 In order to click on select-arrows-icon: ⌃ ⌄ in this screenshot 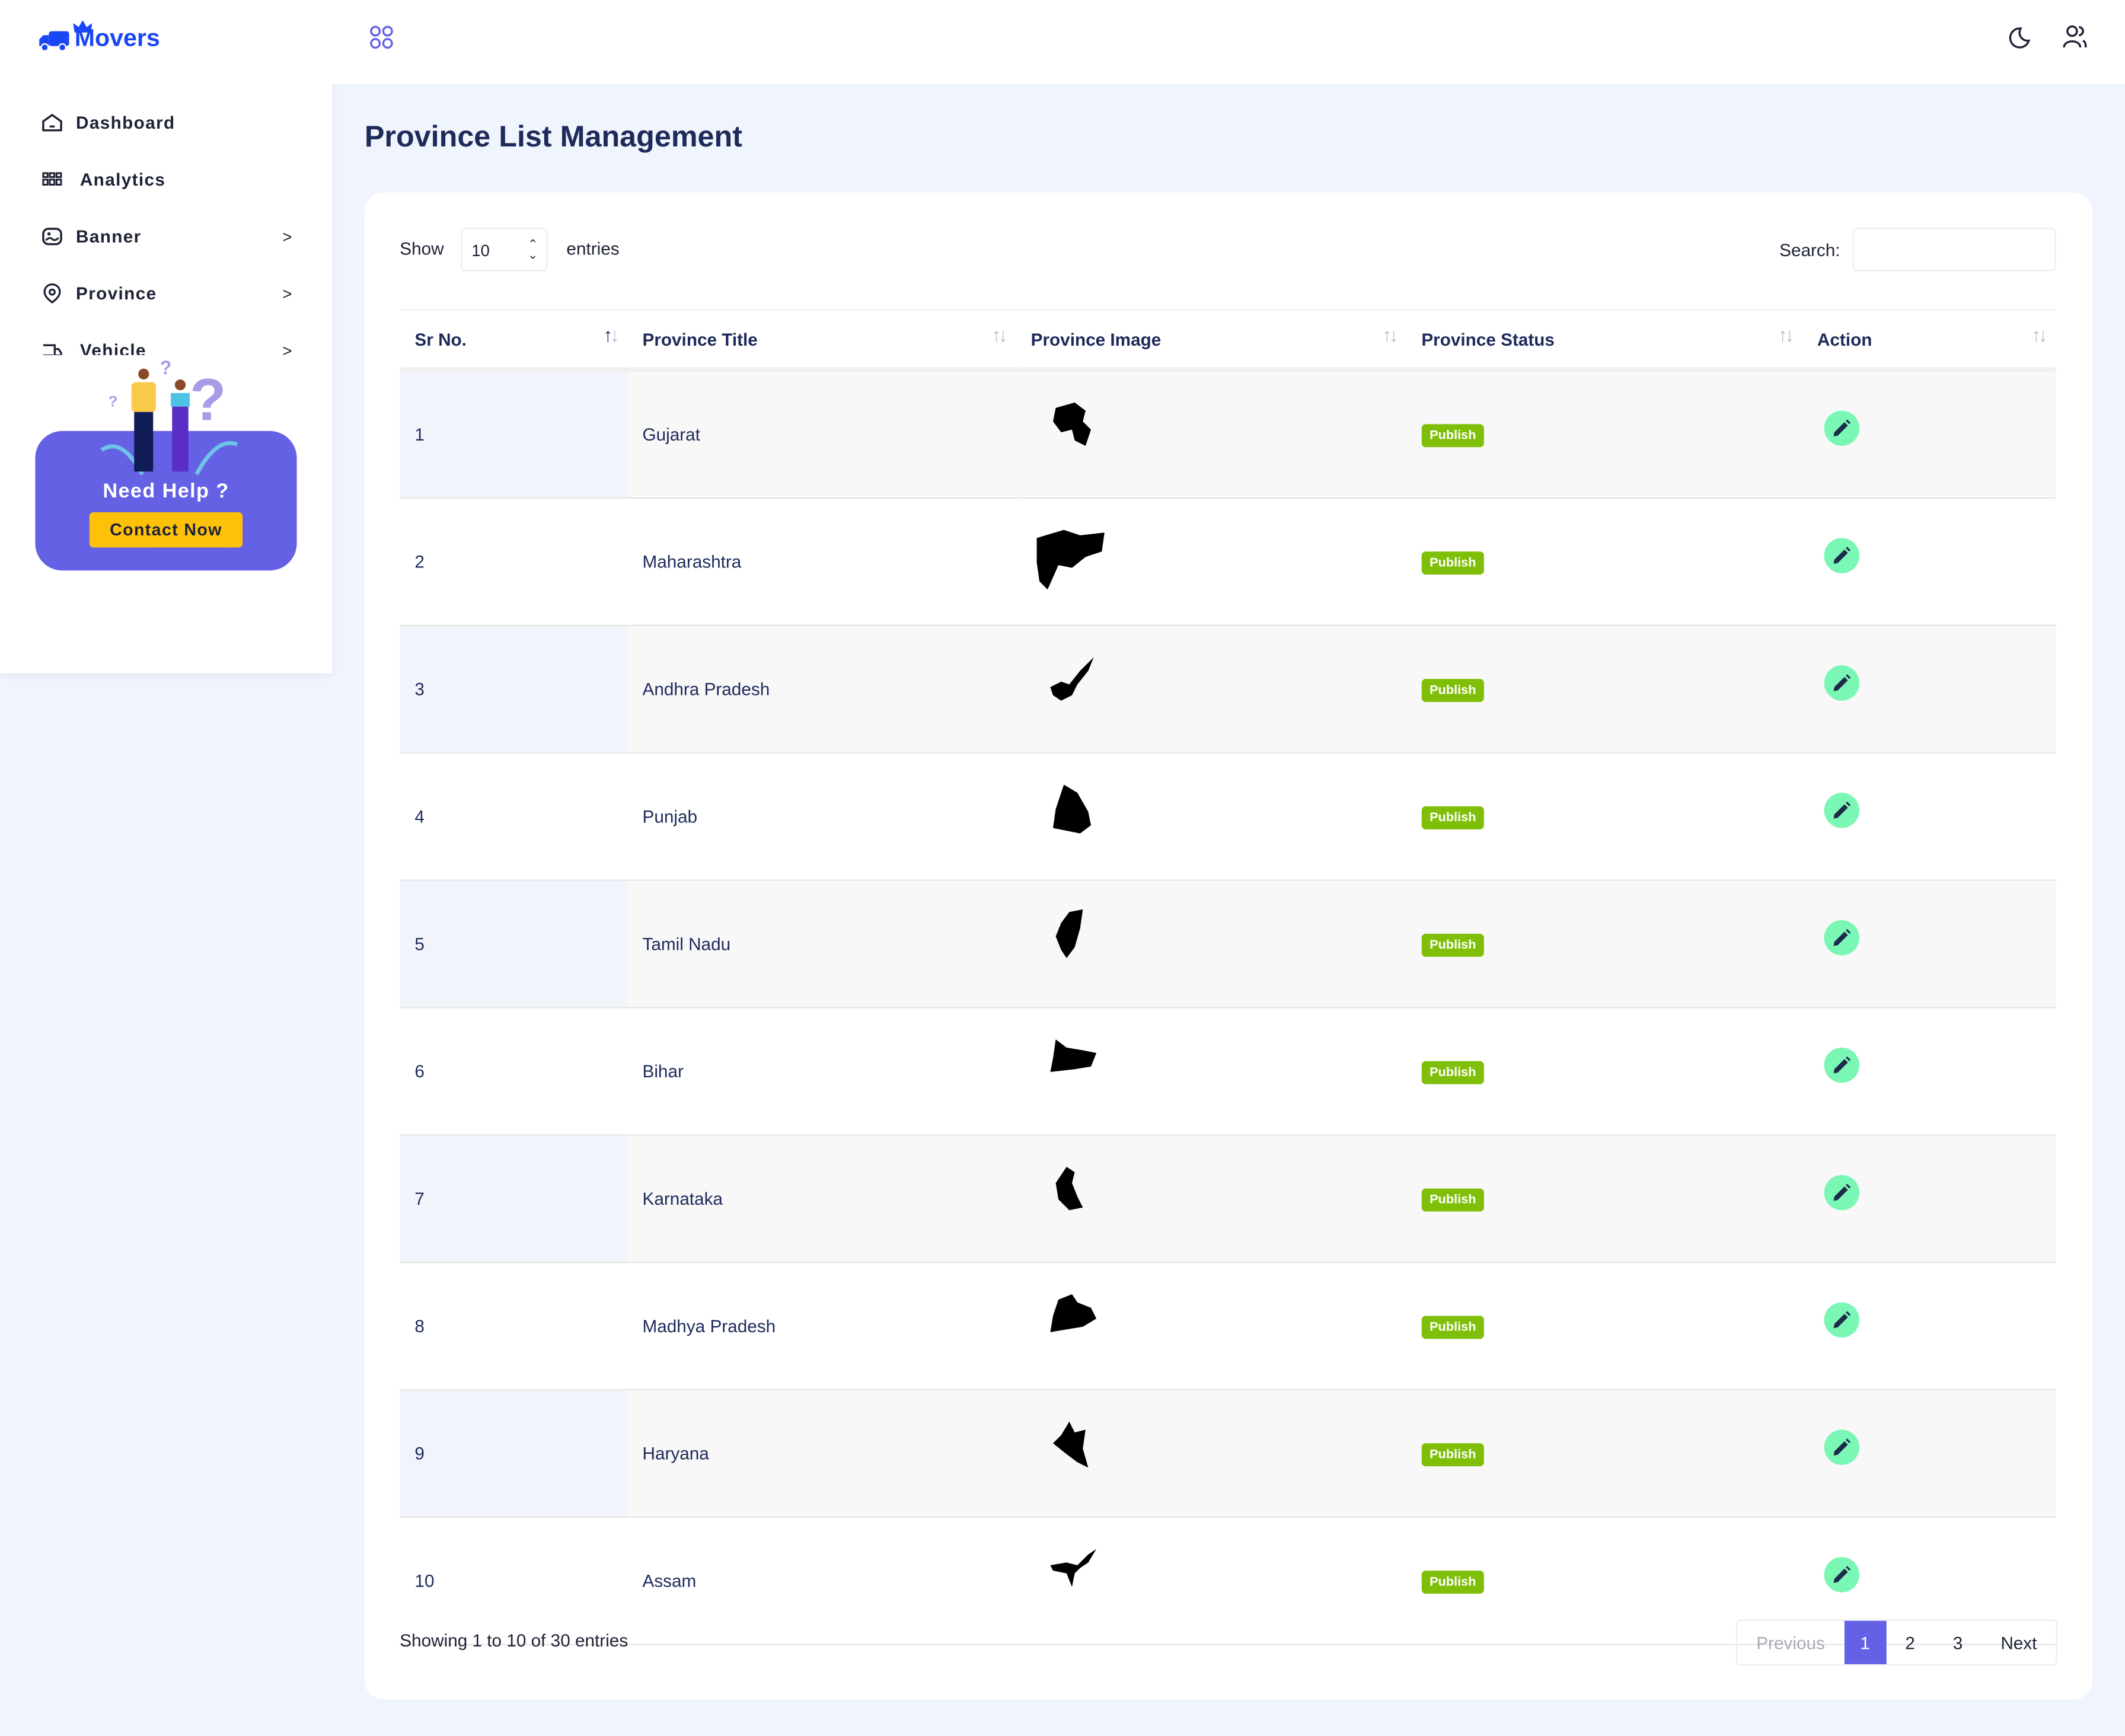, I will do `click(533, 249)`.